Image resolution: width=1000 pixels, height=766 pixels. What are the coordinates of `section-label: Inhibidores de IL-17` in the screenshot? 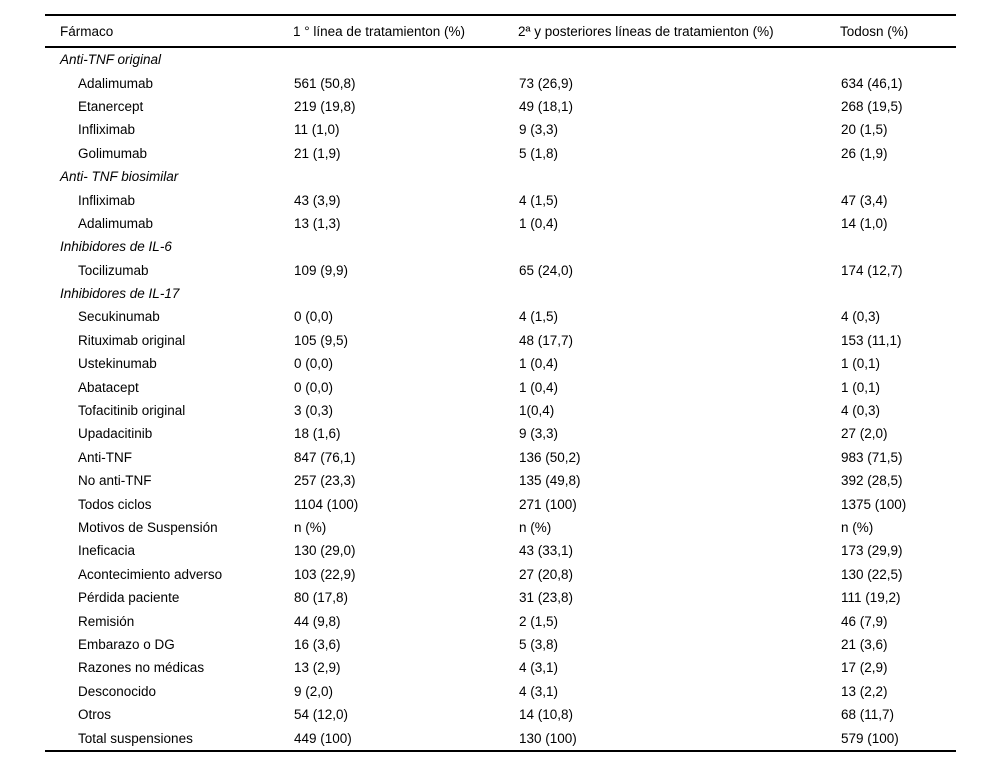 It's located at (120, 294).